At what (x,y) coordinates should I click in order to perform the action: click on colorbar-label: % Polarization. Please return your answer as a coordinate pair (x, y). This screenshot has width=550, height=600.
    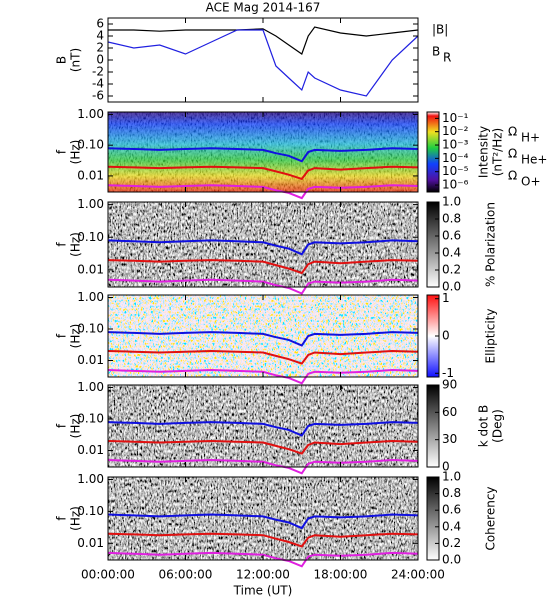
    Looking at the image, I should click on (491, 244).